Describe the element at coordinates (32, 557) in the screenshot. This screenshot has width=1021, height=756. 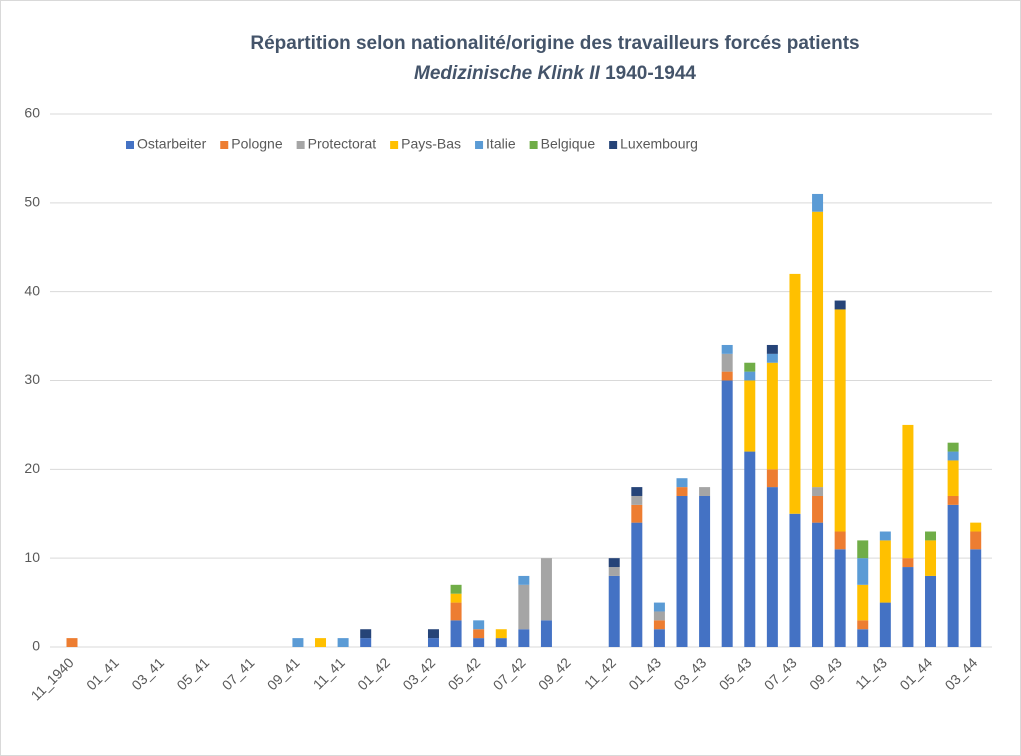
I see `y-tick-label: 10` at that location.